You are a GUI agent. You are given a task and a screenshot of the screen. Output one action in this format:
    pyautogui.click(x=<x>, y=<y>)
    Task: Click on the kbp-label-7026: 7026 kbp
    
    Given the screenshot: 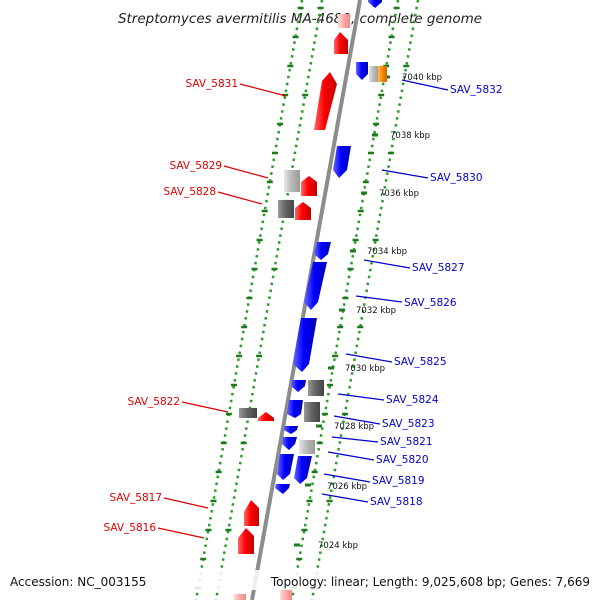 What is the action you would take?
    pyautogui.click(x=347, y=487)
    